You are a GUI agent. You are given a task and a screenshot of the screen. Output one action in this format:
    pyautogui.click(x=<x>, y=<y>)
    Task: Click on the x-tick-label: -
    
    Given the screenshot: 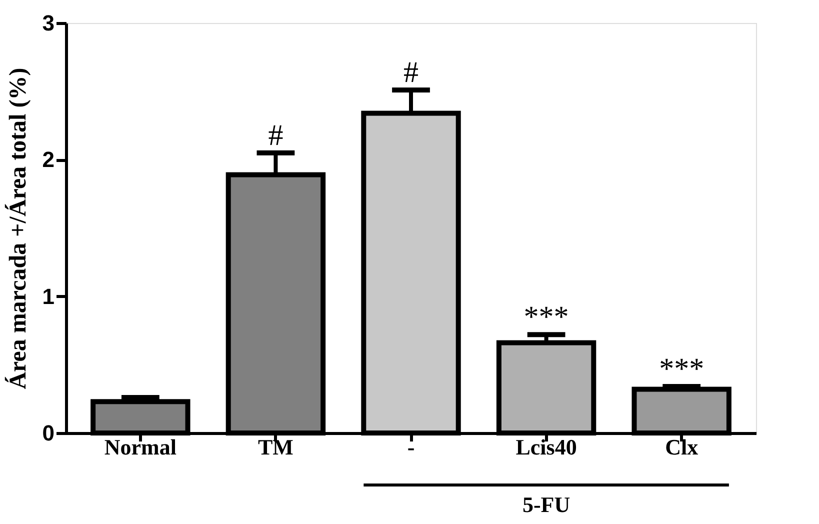 What is the action you would take?
    pyautogui.click(x=411, y=447)
    